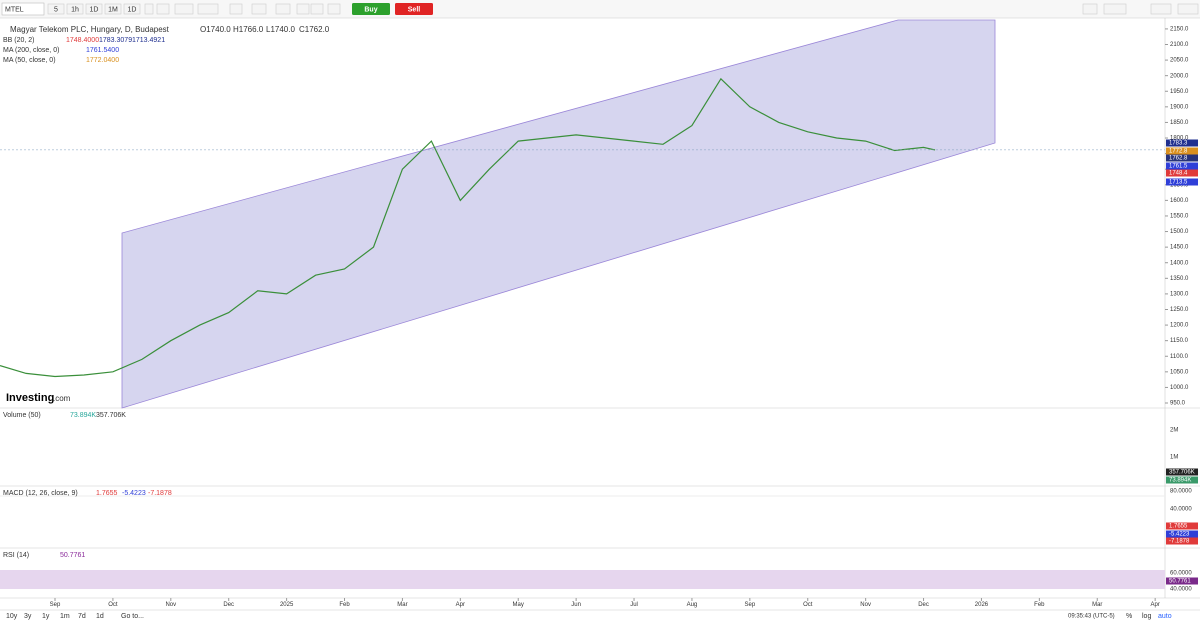 This screenshot has height=622, width=1200. Describe the element at coordinates (283, 9) in the screenshot. I see `magnet` at that location.